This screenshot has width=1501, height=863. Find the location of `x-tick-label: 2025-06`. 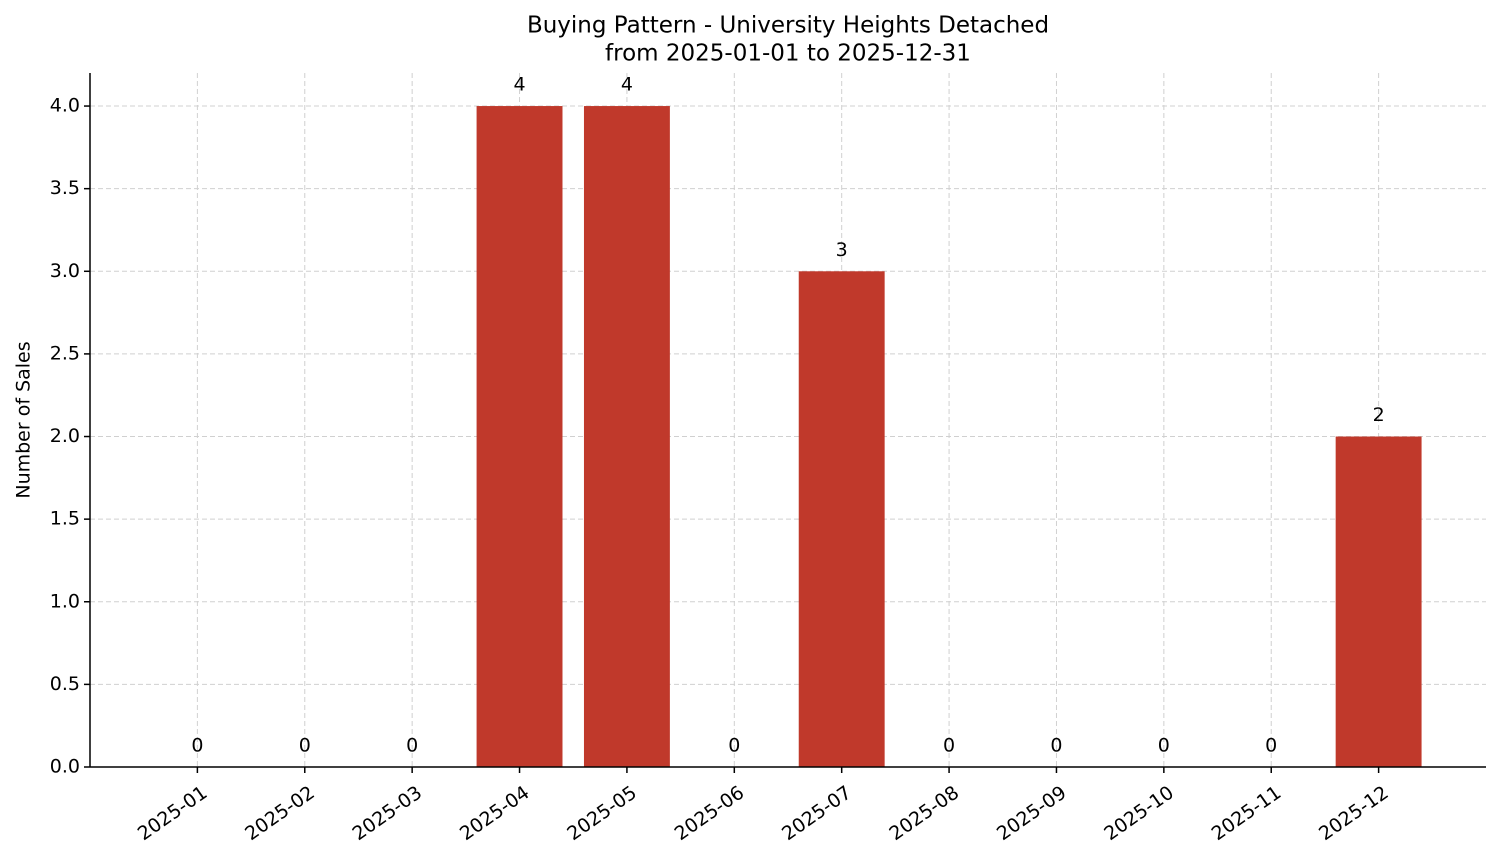

x-tick-label: 2025-06 is located at coordinates (710, 814).